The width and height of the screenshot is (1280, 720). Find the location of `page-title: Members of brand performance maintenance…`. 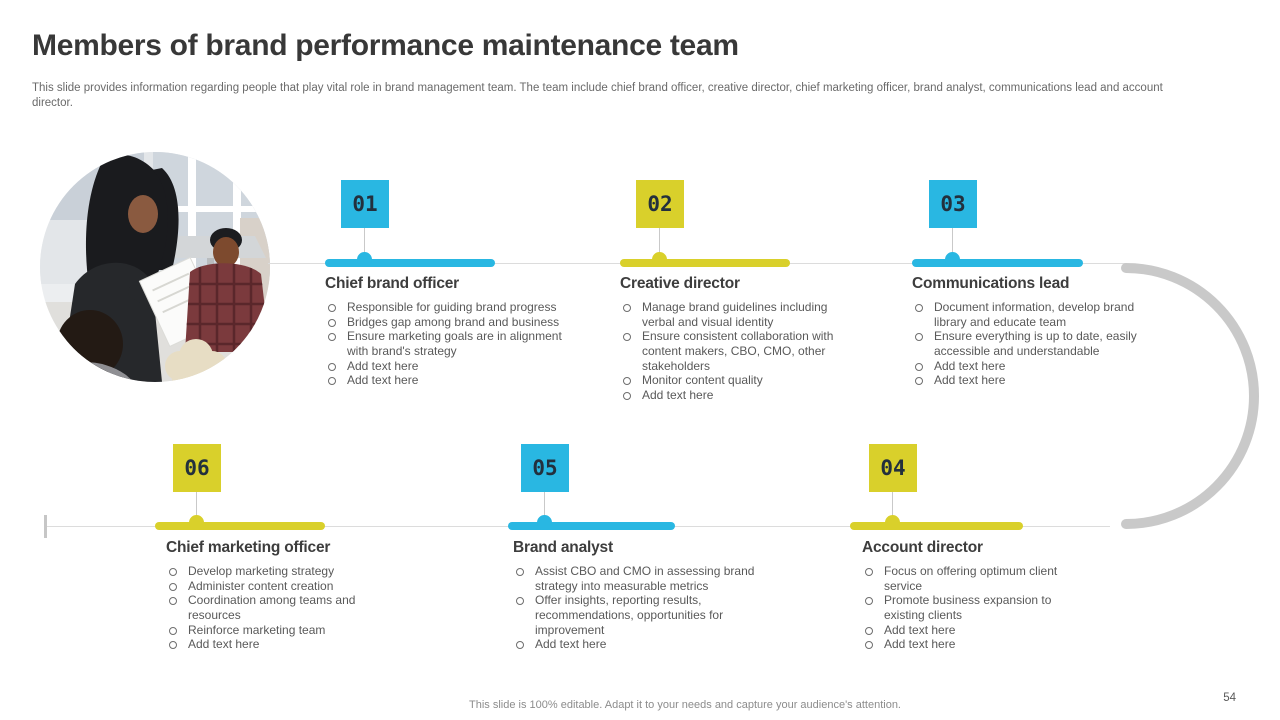

page-title: Members of brand performance maintenance… is located at coordinates (385, 45).